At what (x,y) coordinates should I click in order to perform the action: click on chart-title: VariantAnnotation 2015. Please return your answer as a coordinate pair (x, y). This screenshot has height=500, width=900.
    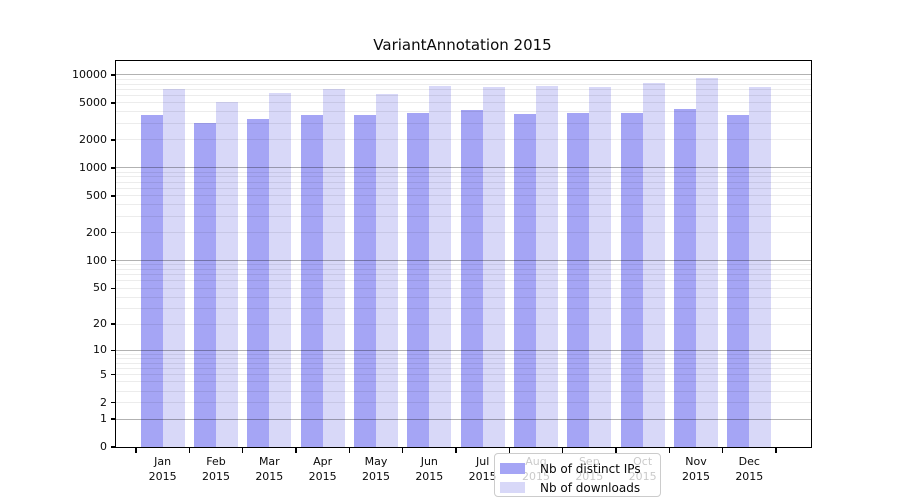
    Looking at the image, I should click on (462, 45).